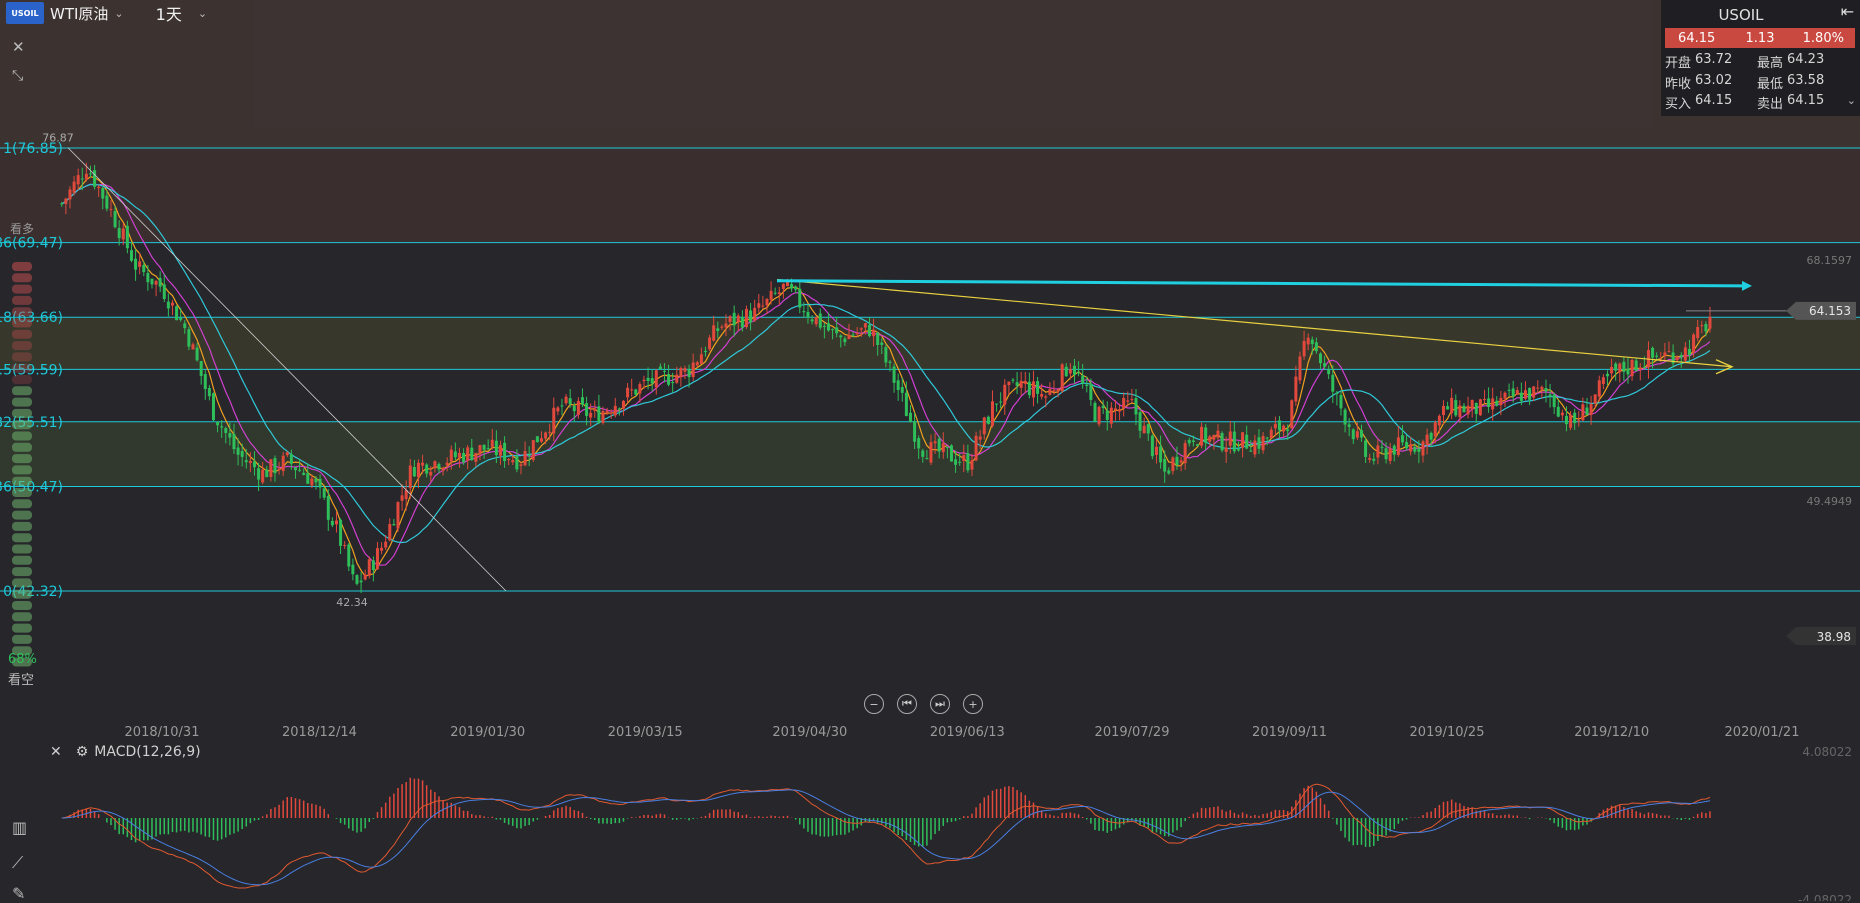 Image resolution: width=1860 pixels, height=903 pixels. Describe the element at coordinates (20, 827) in the screenshot. I see `chart-type-icon: ▥` at that location.